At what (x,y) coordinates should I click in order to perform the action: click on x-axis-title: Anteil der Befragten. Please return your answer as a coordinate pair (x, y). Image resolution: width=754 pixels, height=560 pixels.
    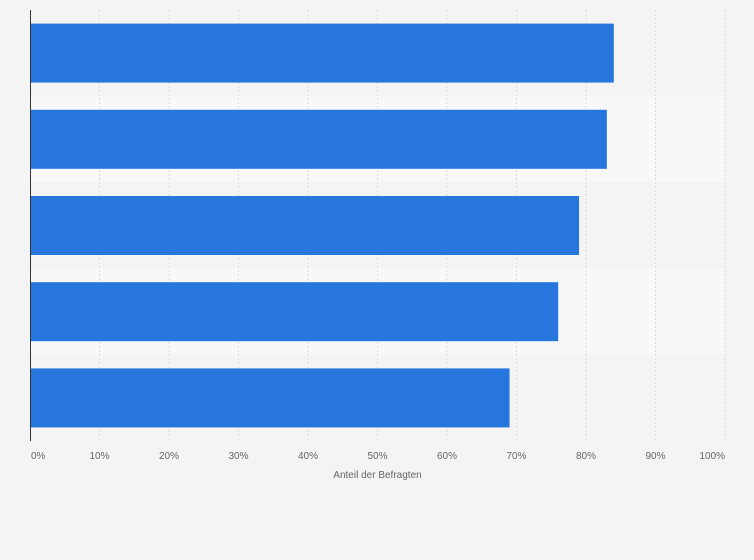
    Looking at the image, I should click on (377, 475).